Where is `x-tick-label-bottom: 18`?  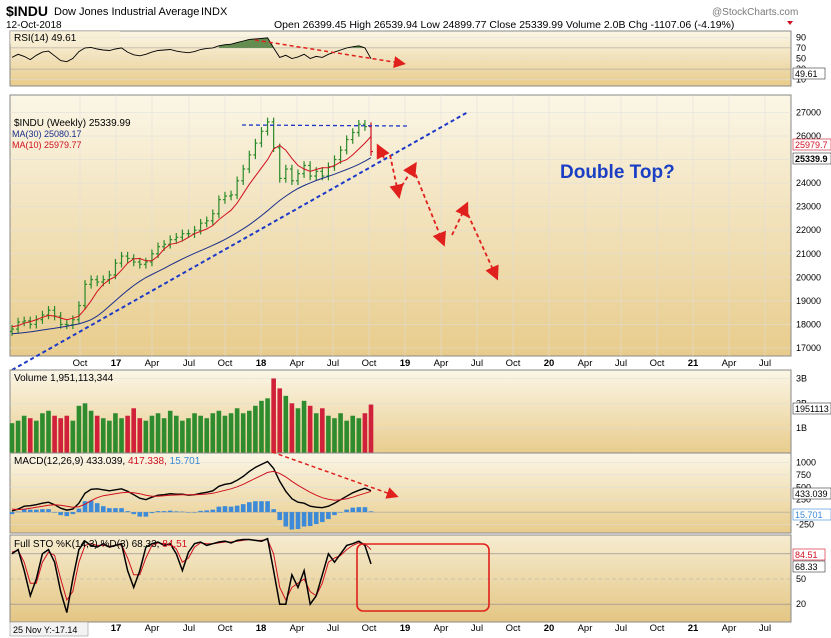 x-tick-label-bottom: 18 is located at coordinates (261, 628).